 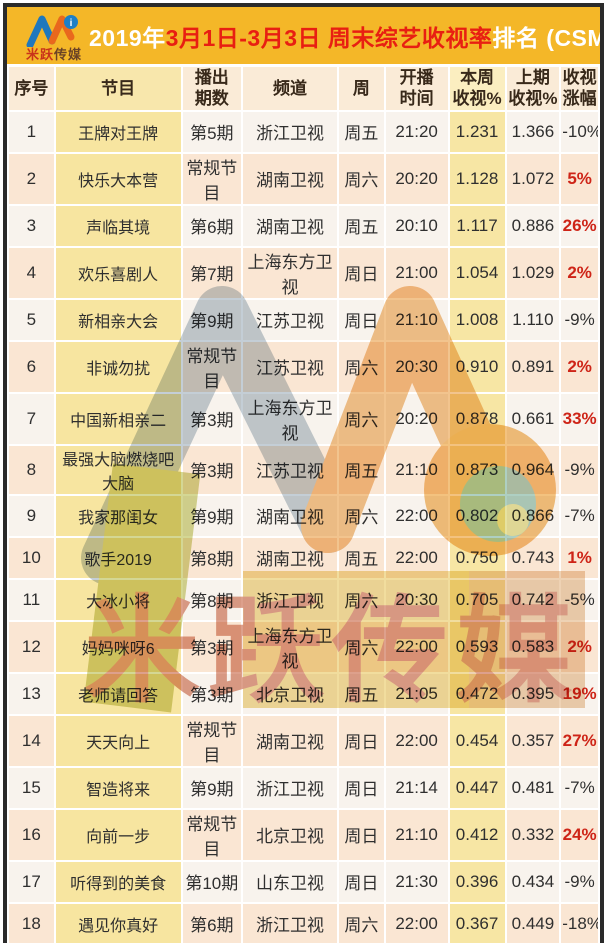 What do you see at coordinates (212, 835) in the screenshot?
I see `cell-episode: 常规节目` at bounding box center [212, 835].